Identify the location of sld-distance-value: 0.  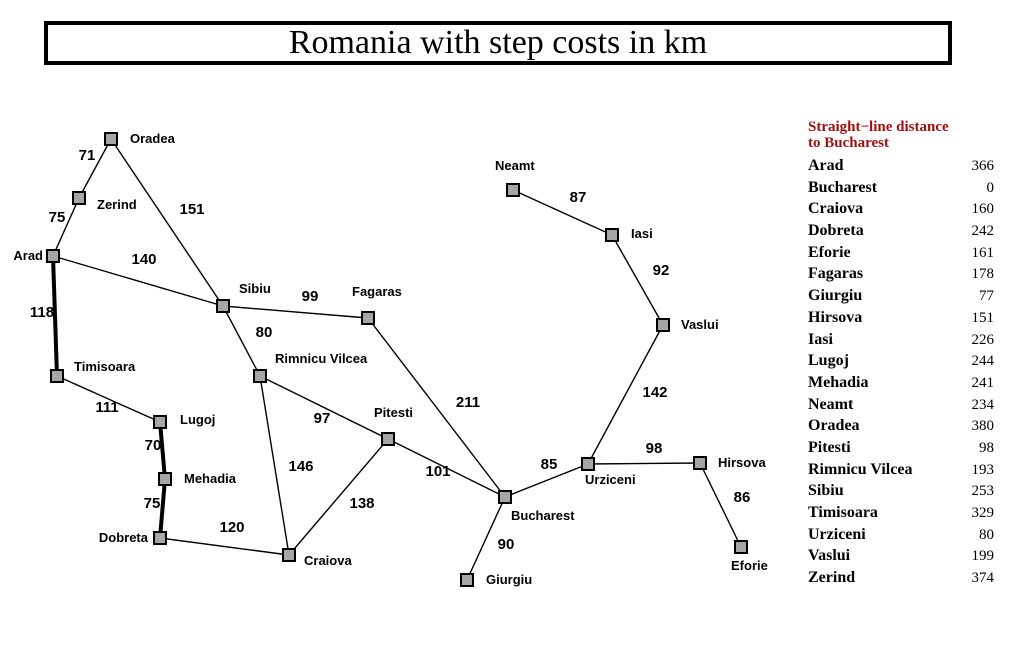
(990, 187).